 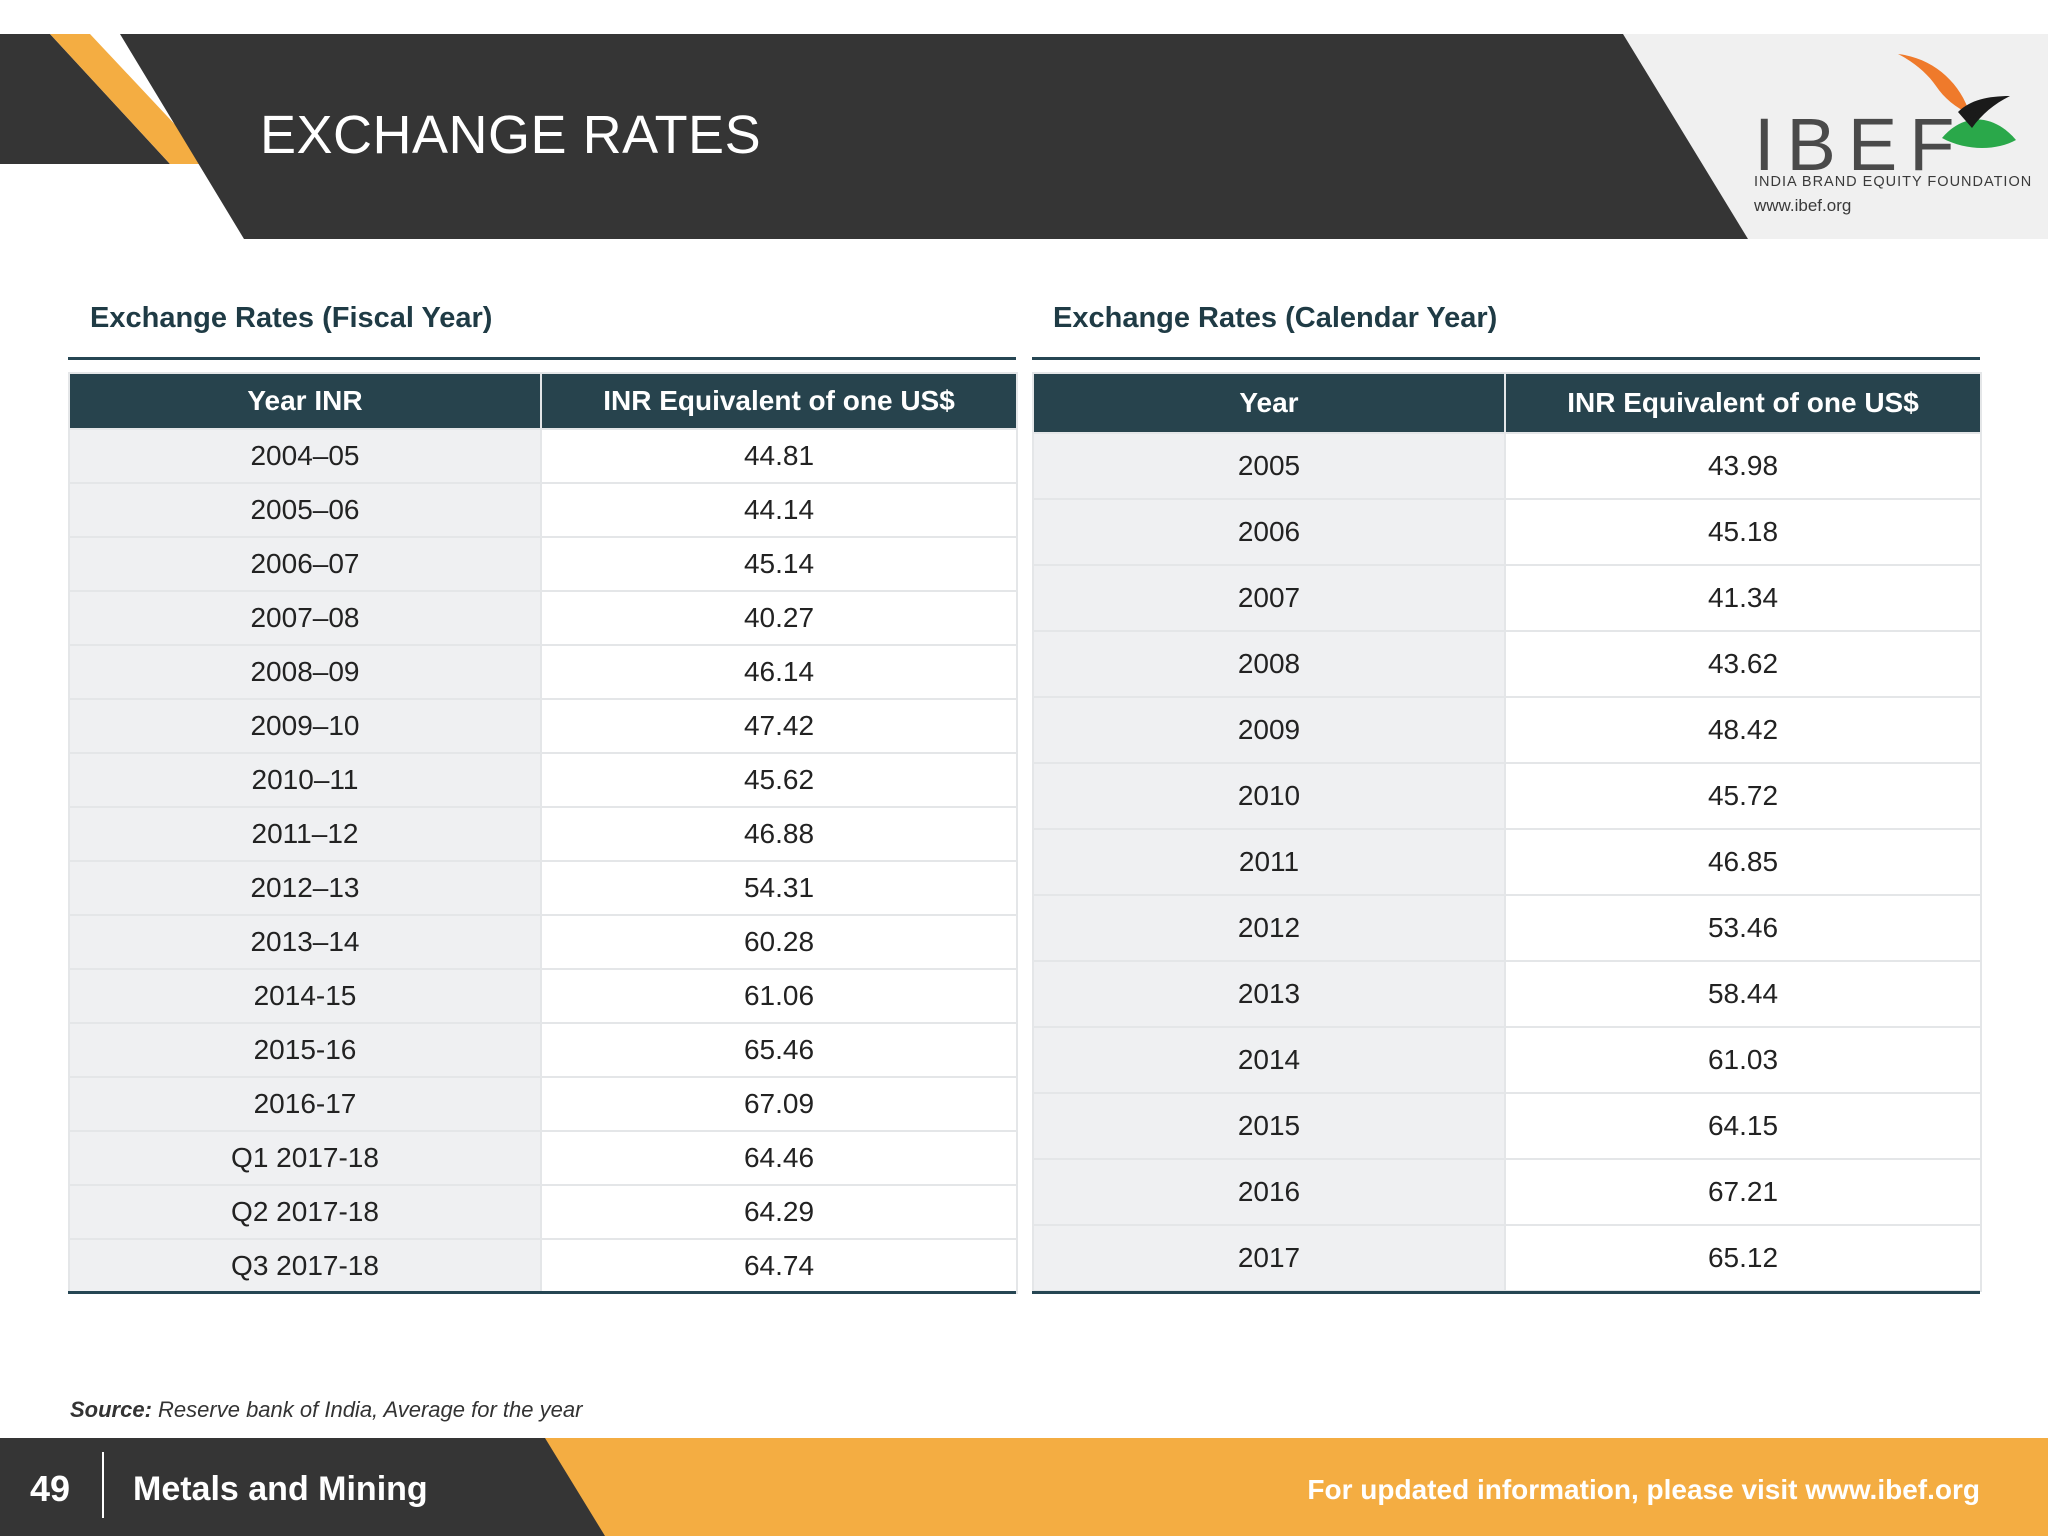 What do you see at coordinates (305, 834) in the screenshot?
I see `year-cell: 2011–12` at bounding box center [305, 834].